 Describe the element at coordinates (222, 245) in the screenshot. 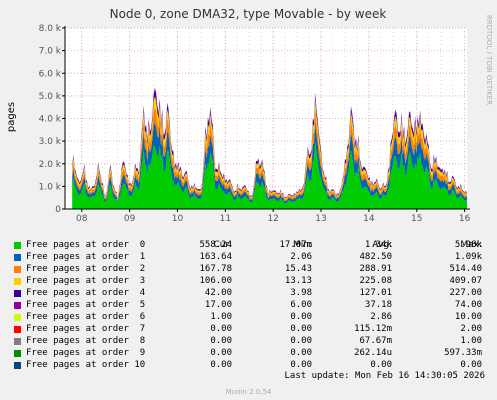

I see `legend-header-cur: Cur:` at that location.